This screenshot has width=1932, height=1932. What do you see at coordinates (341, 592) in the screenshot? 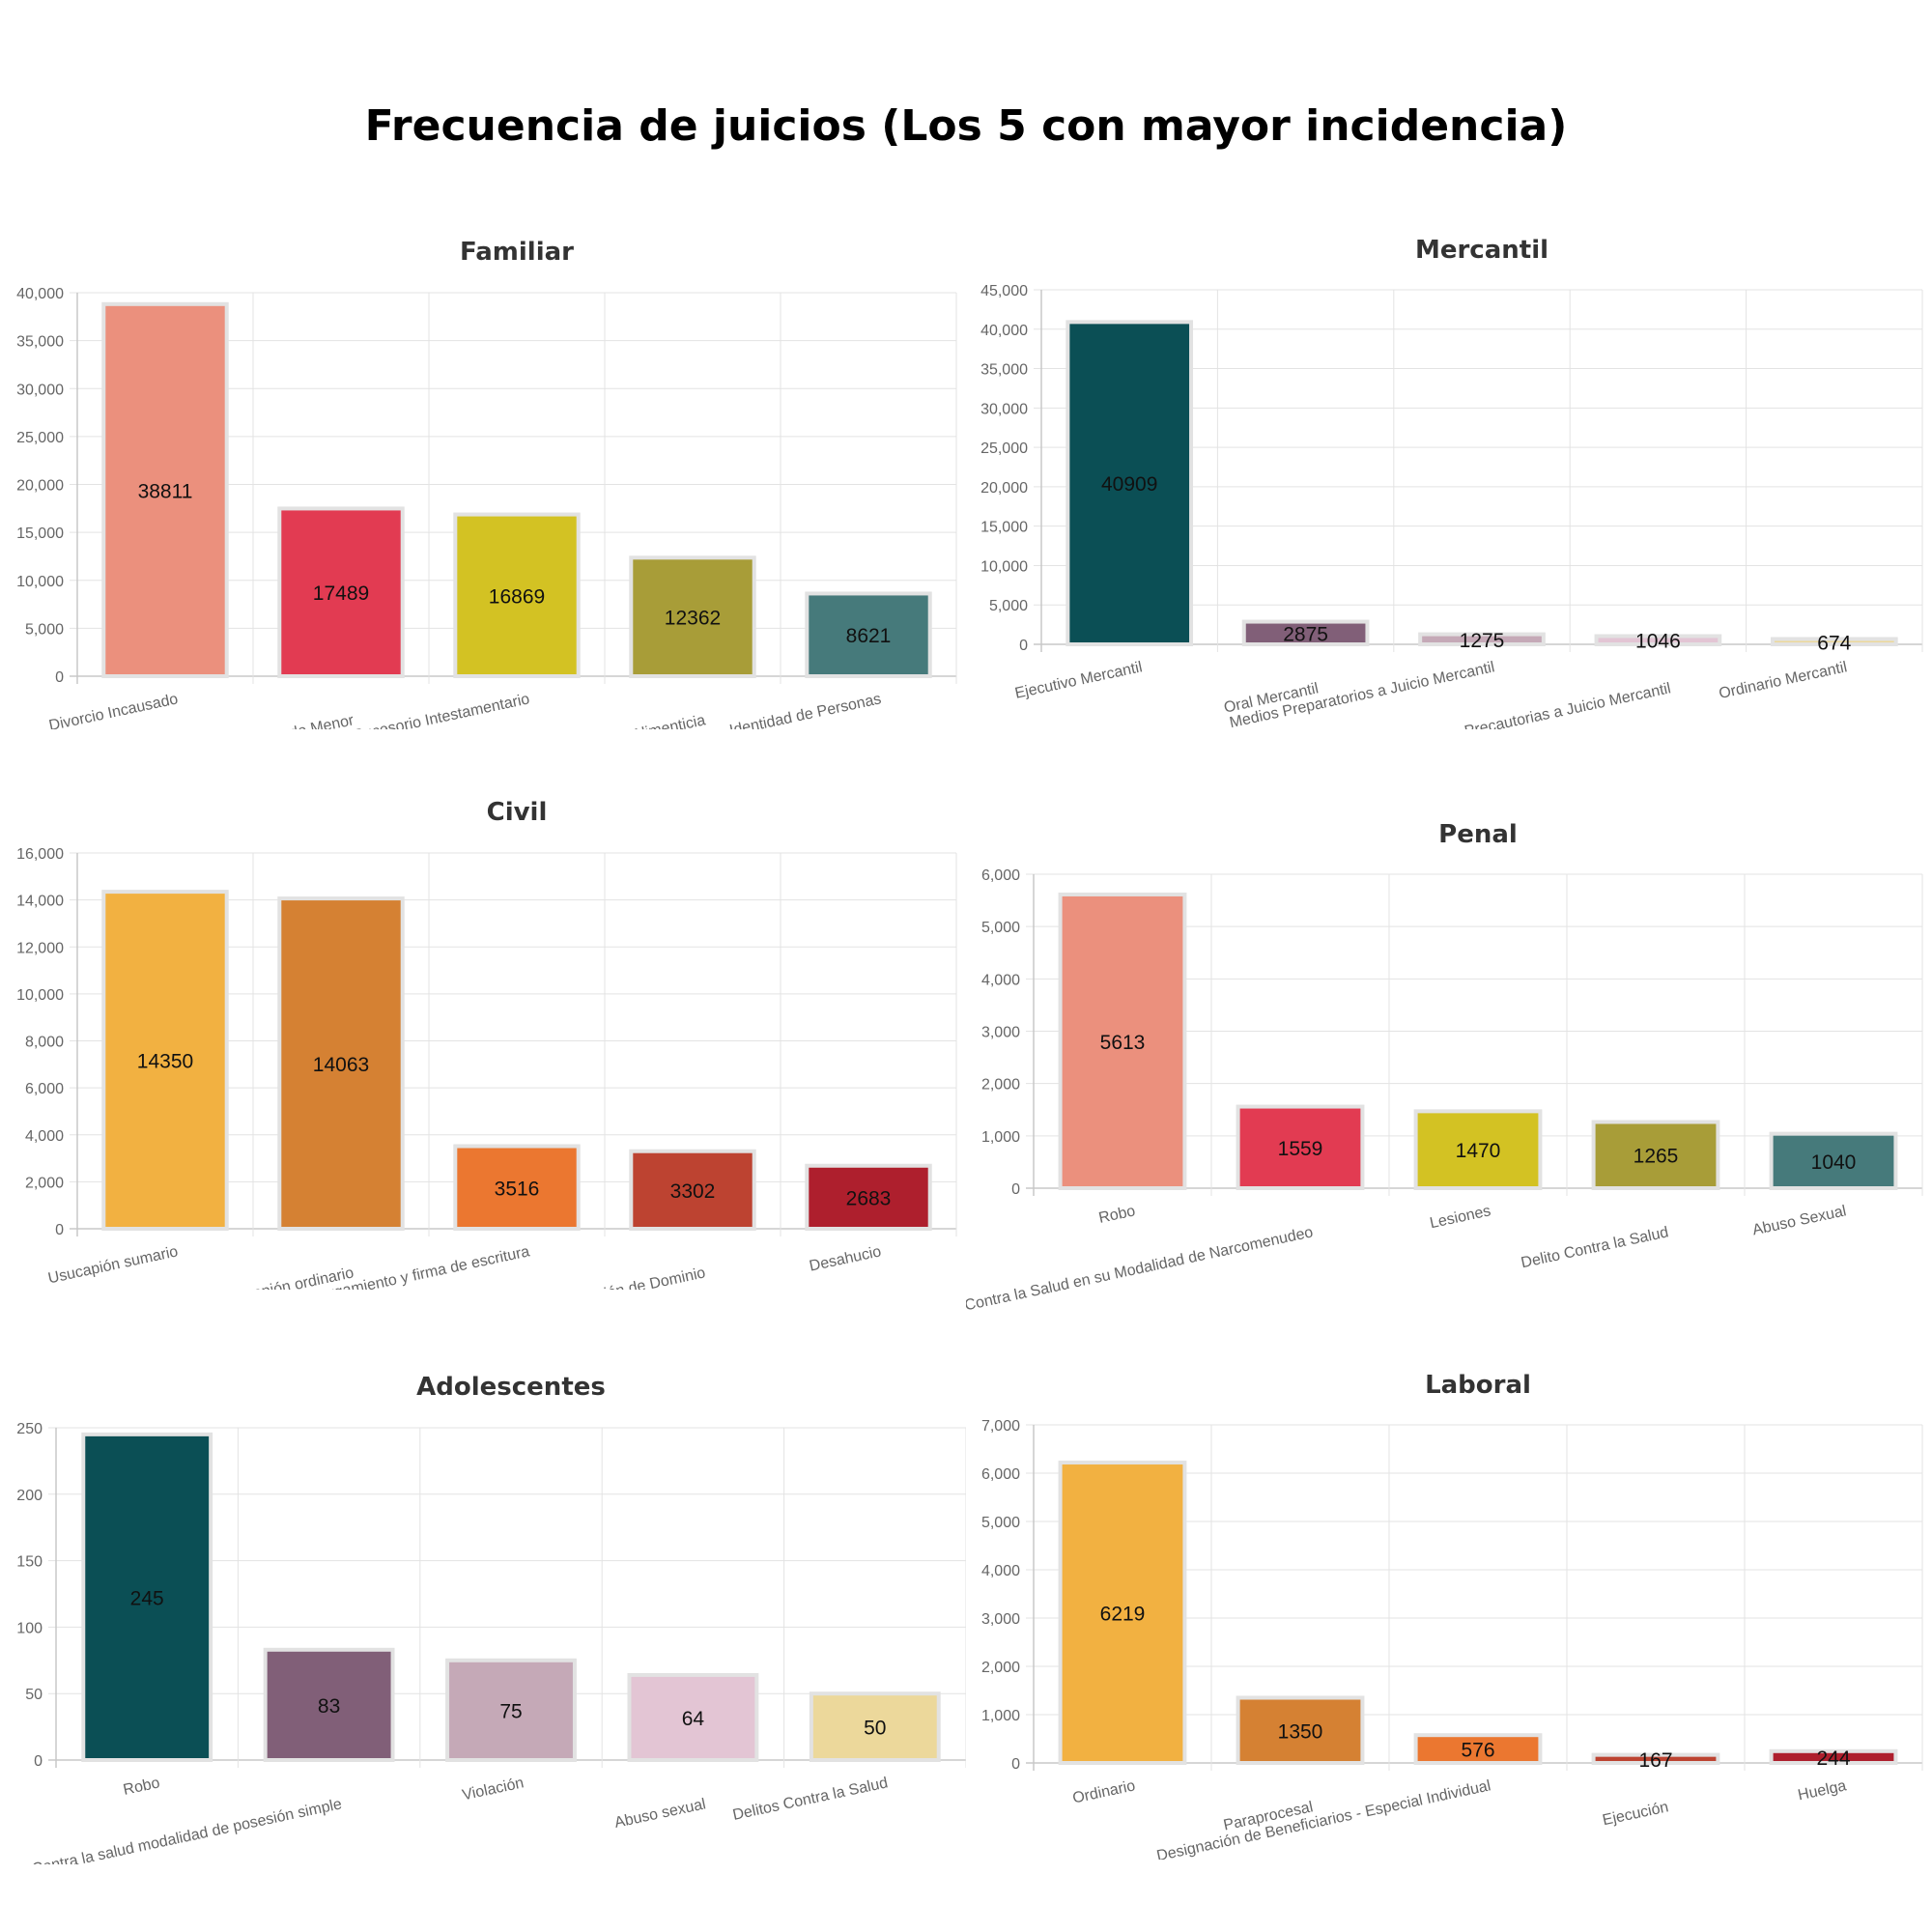
I see `bar-guarda-y-custodia-de-menor` at bounding box center [341, 592].